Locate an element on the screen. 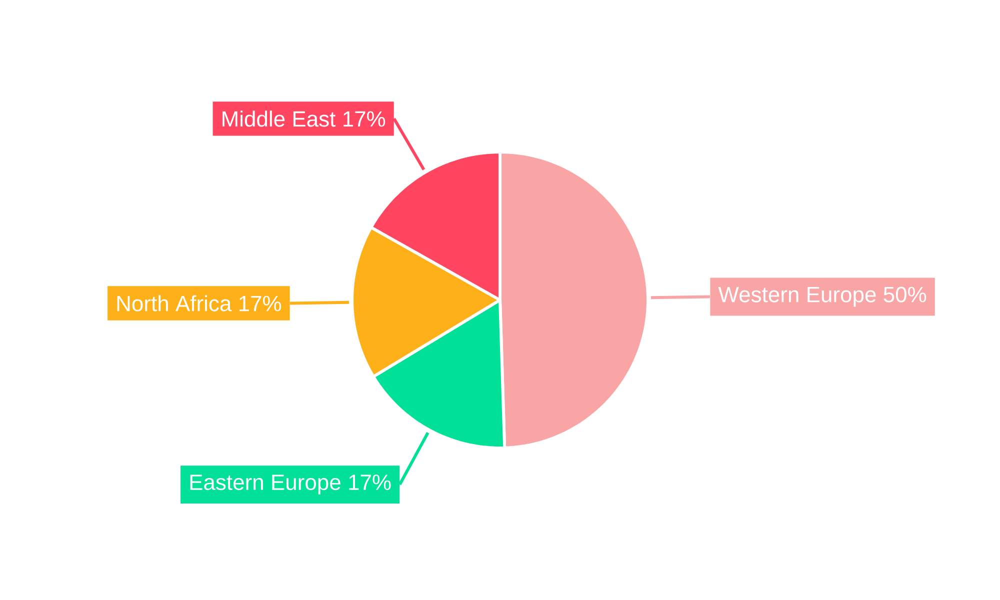  data-label: 50% is located at coordinates (905, 294).